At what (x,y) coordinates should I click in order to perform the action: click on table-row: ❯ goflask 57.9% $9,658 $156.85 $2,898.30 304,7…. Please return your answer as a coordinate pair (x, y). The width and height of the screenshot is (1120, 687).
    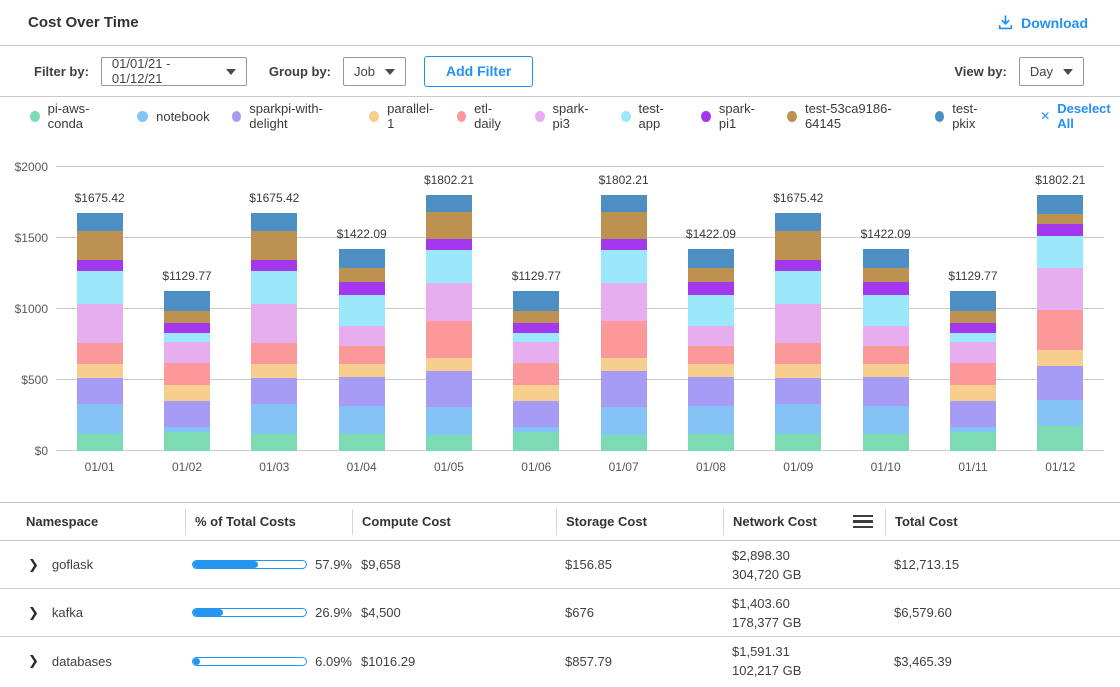
    Looking at the image, I should click on (560, 565).